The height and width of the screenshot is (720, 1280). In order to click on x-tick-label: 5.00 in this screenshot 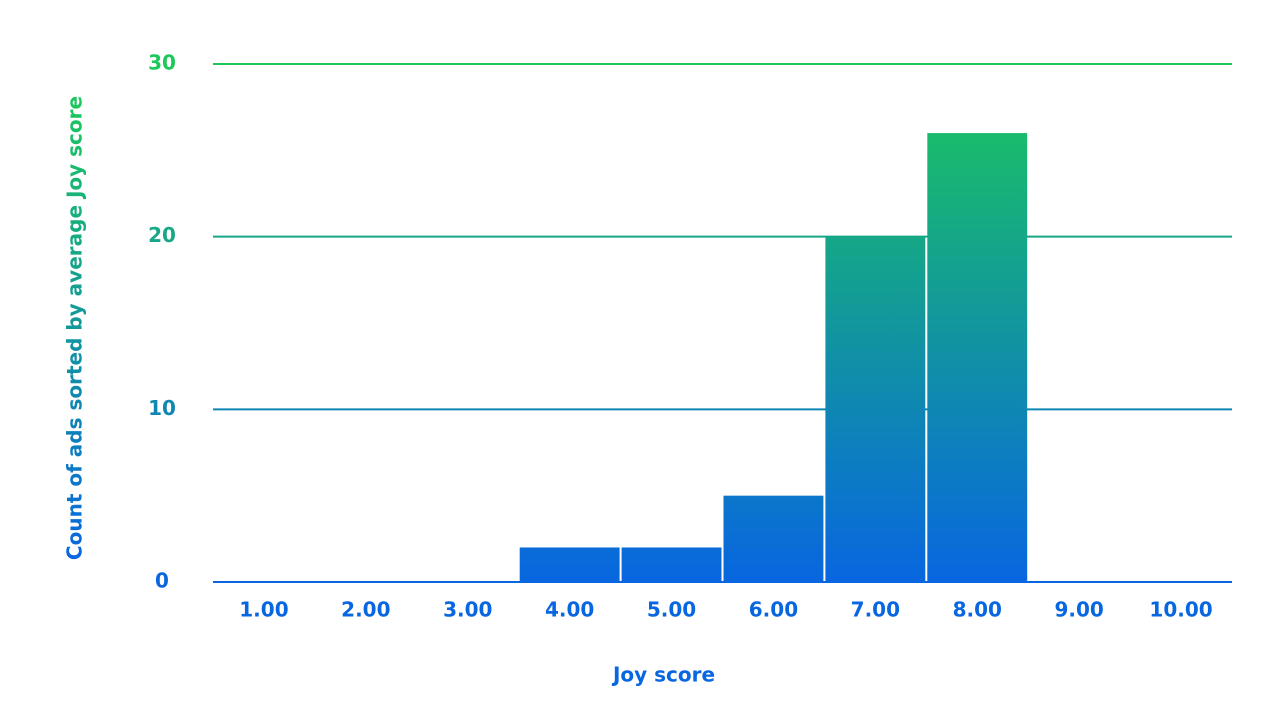, I will do `click(671, 610)`.